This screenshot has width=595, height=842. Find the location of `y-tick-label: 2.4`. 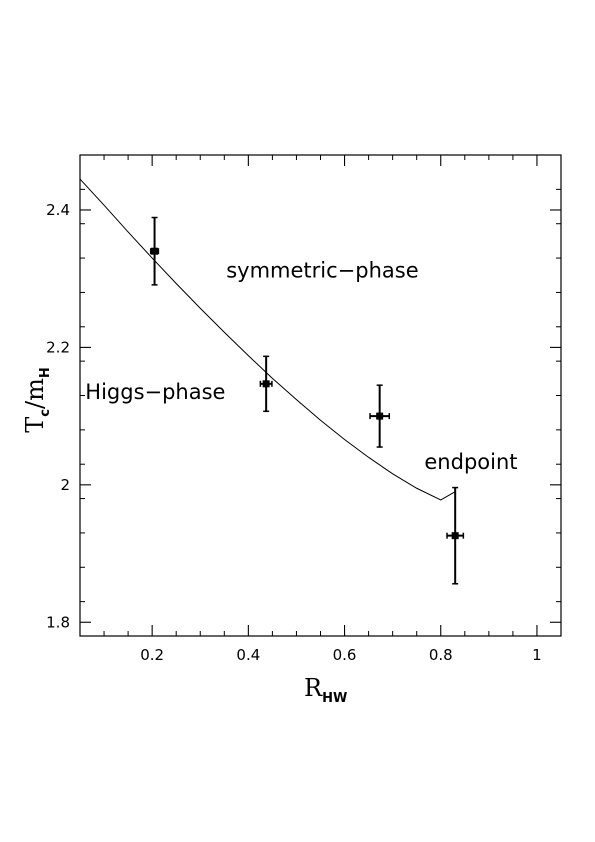

y-tick-label: 2.4 is located at coordinates (58, 210).